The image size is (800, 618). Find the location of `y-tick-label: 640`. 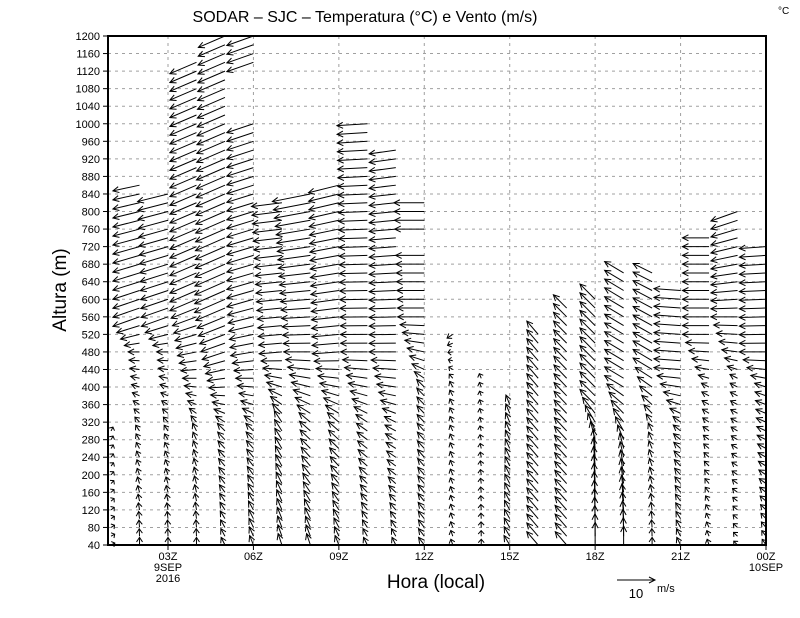

y-tick-label: 640 is located at coordinates (91, 283).